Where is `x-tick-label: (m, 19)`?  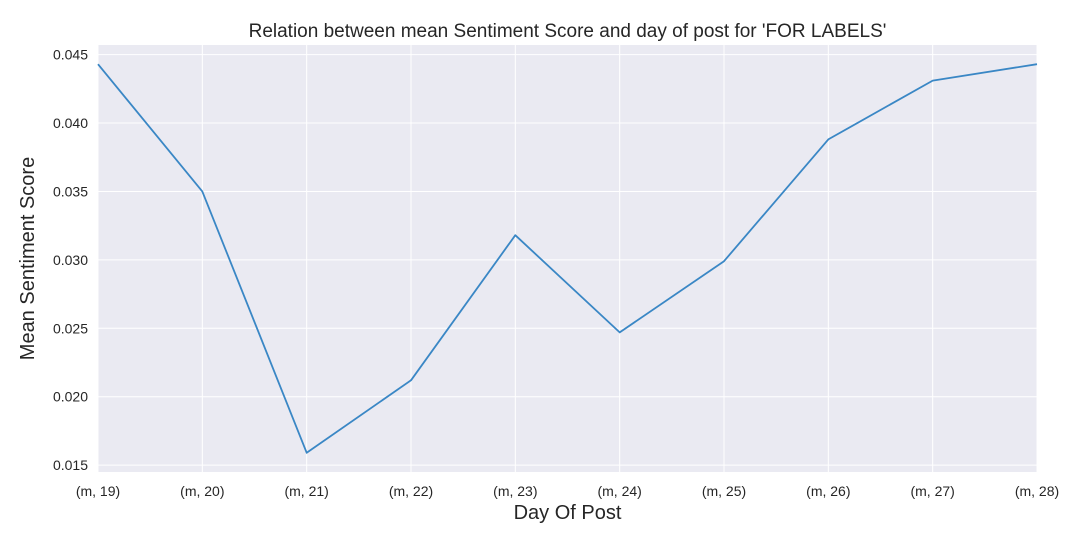 x-tick-label: (m, 19) is located at coordinates (98, 491).